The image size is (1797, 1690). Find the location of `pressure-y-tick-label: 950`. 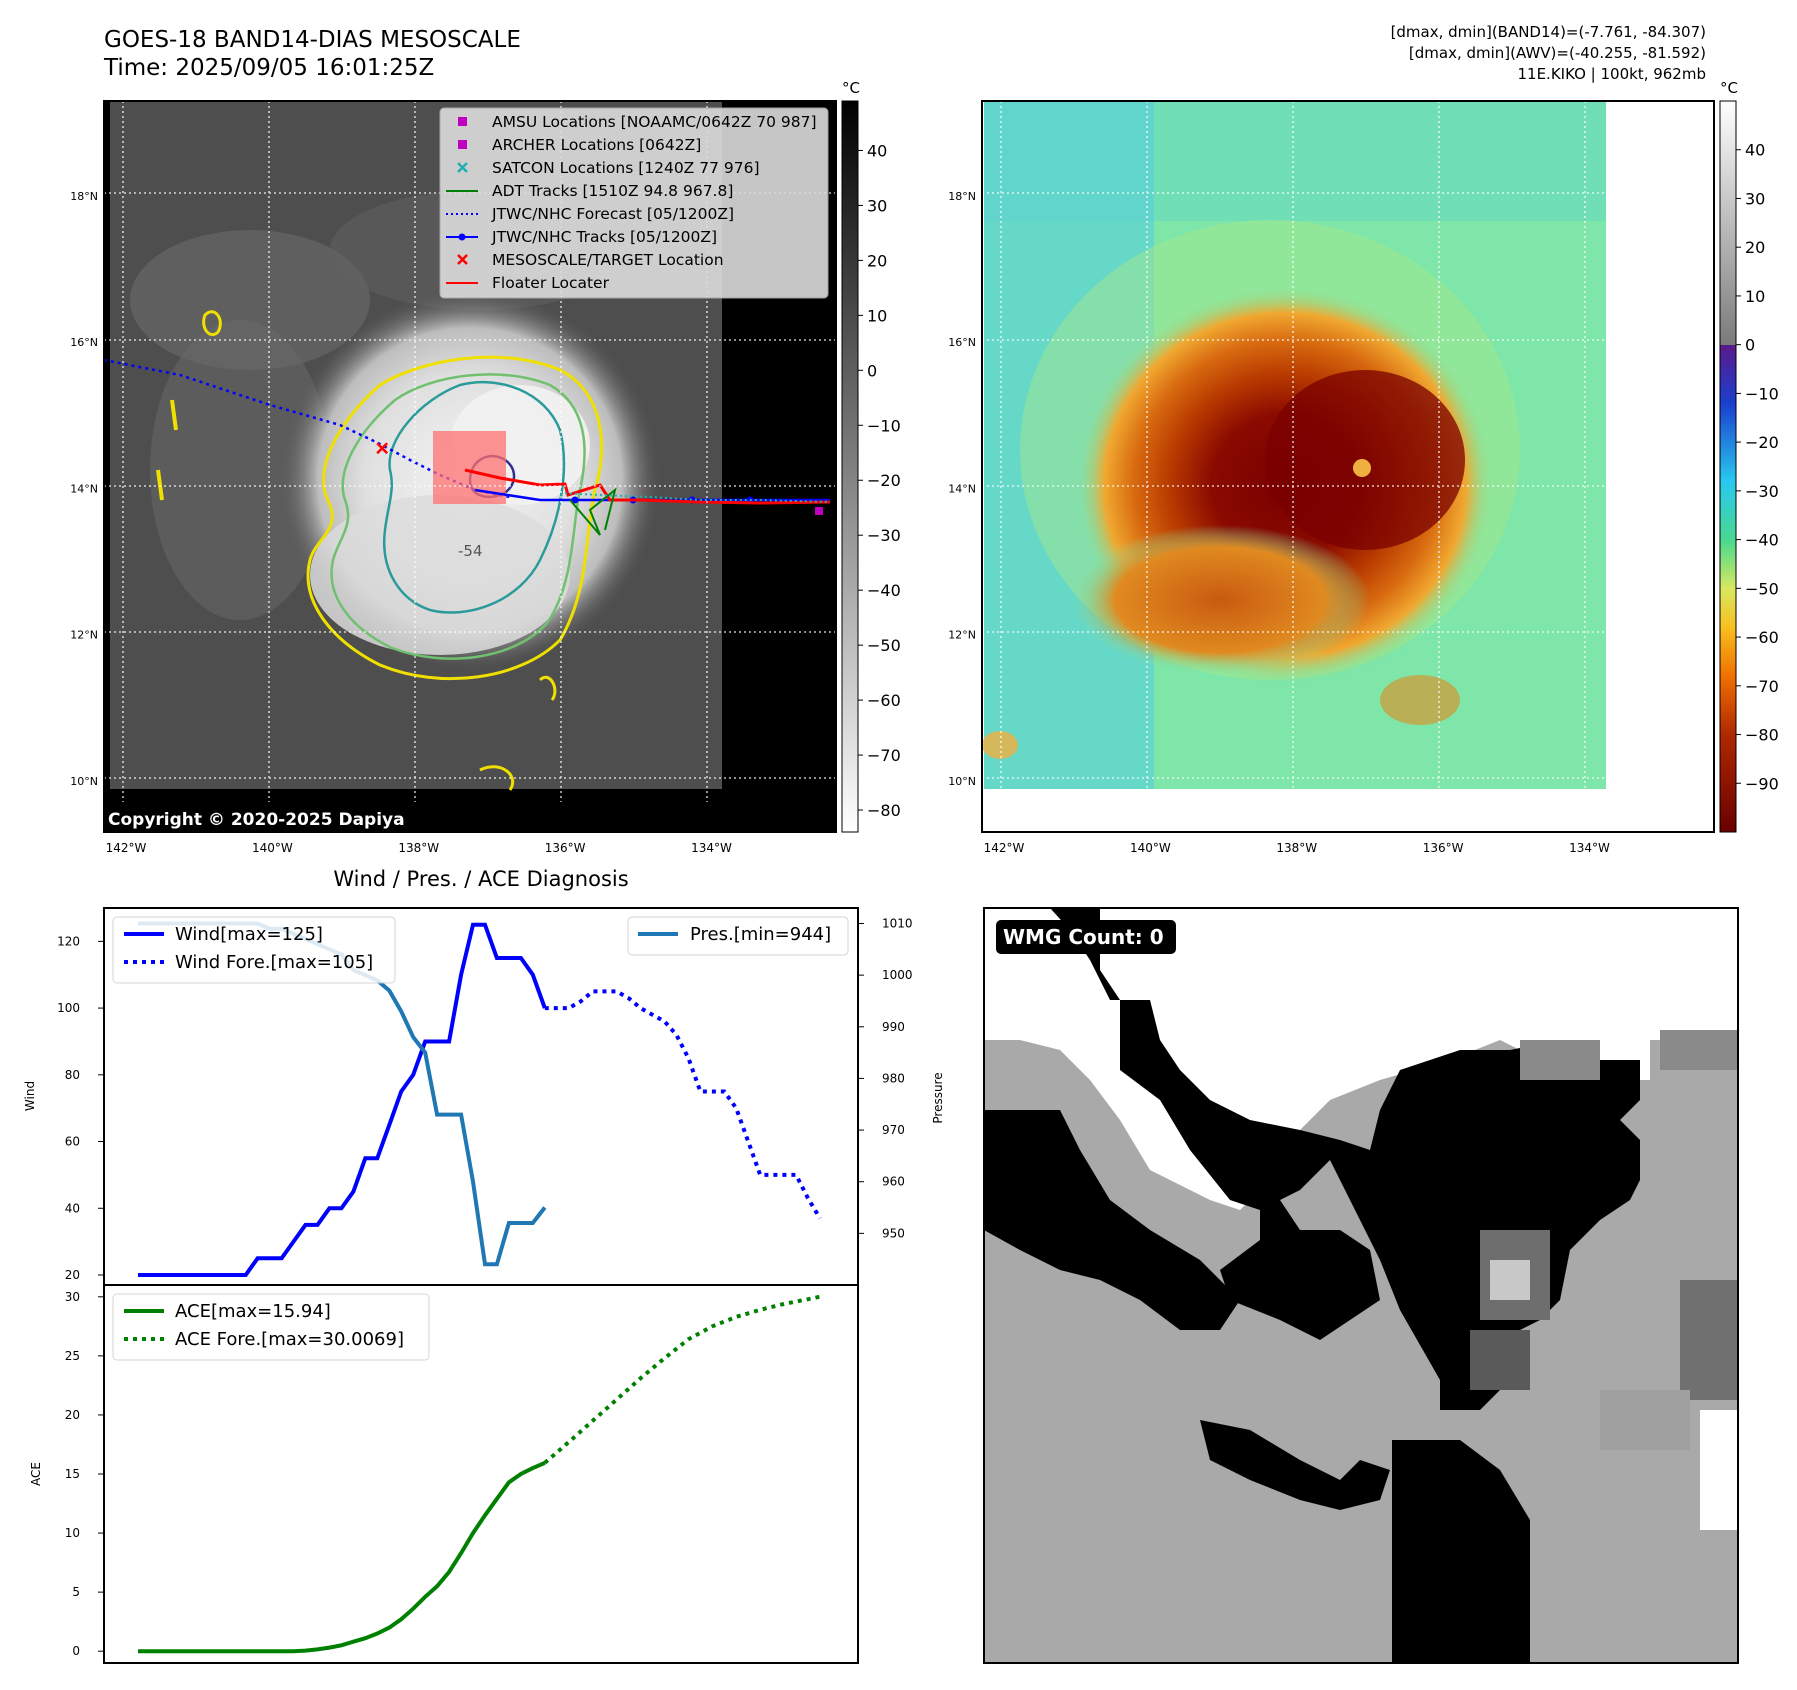

pressure-y-tick-label: 950 is located at coordinates (893, 1233).